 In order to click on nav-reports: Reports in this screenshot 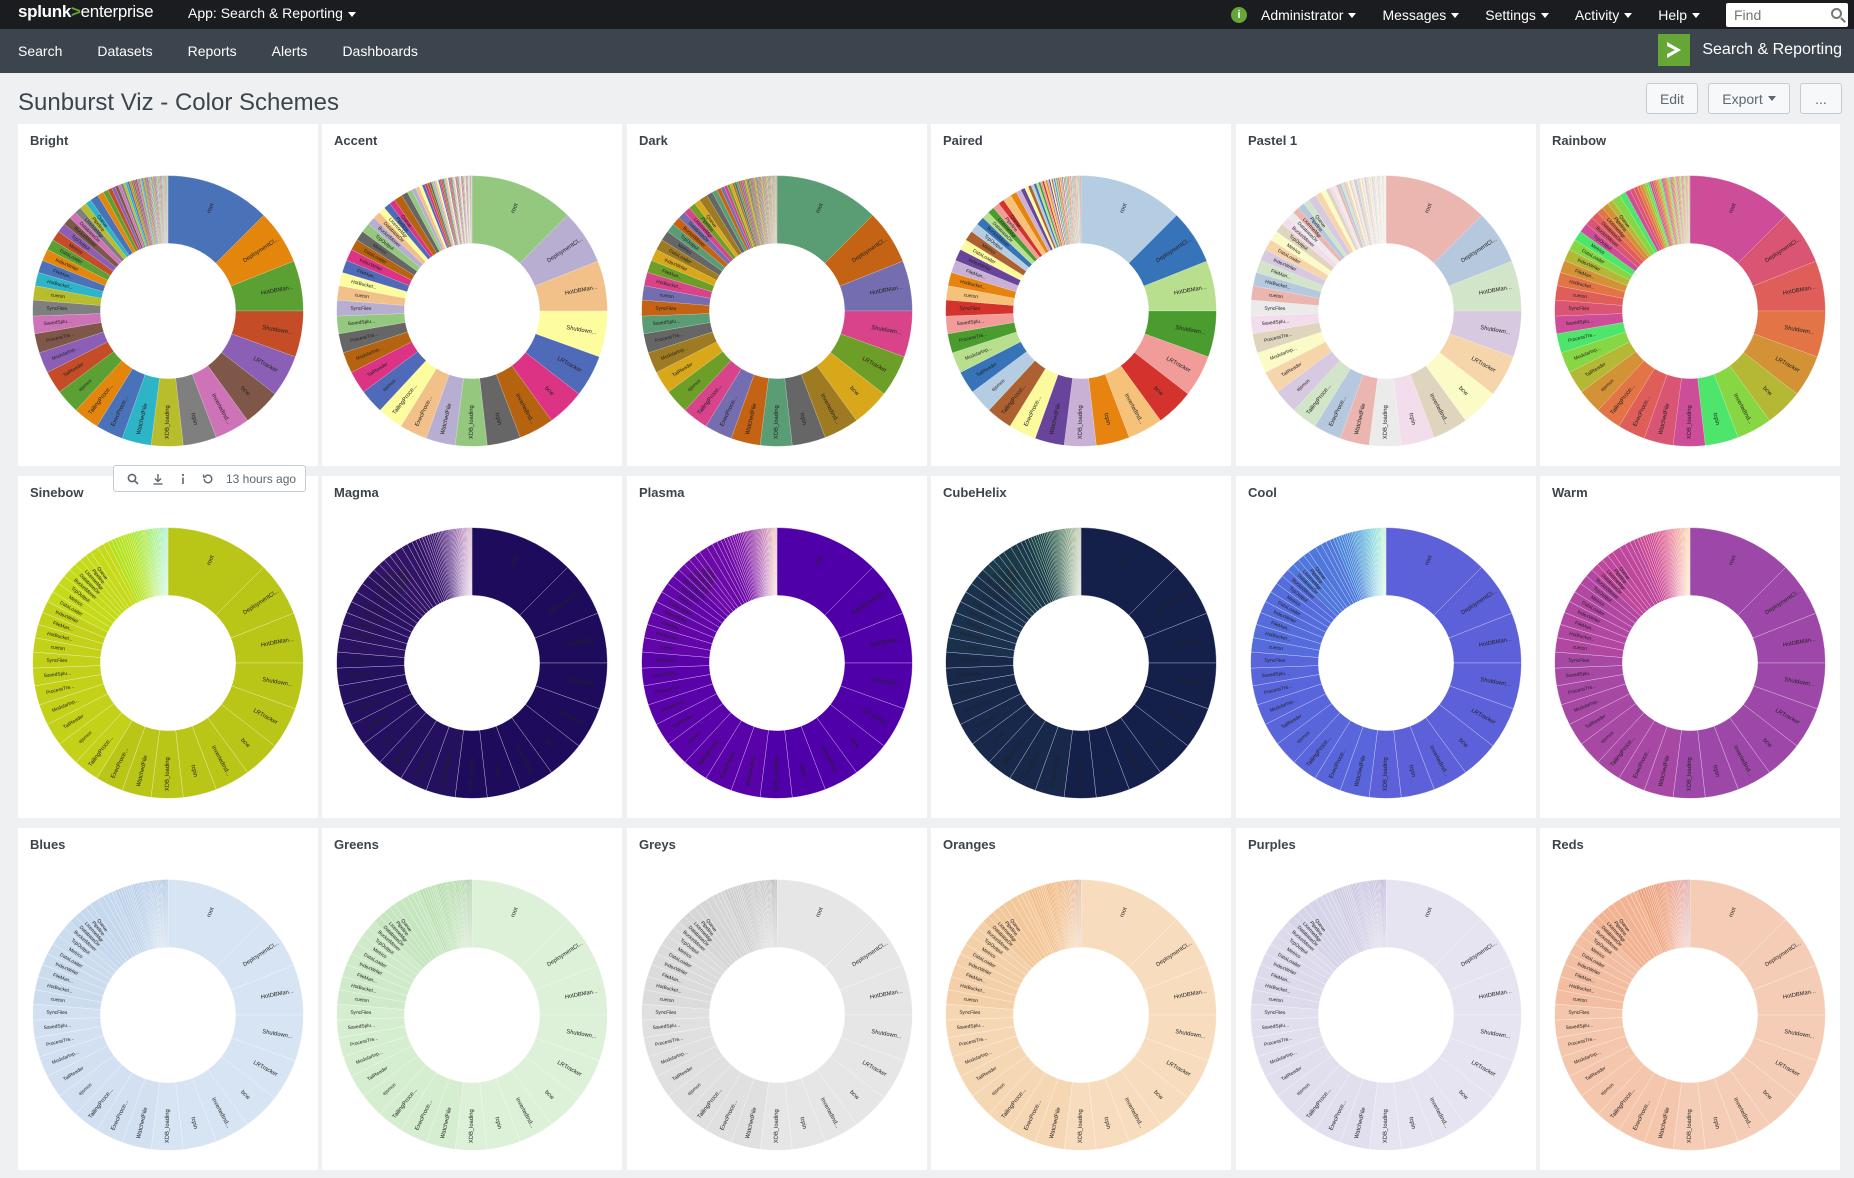, I will do `click(212, 51)`.